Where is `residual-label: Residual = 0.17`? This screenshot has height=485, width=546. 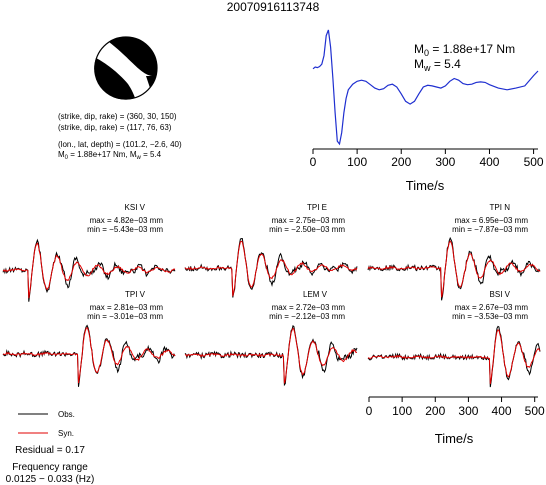 residual-label: Residual = 0.17 is located at coordinates (50, 450).